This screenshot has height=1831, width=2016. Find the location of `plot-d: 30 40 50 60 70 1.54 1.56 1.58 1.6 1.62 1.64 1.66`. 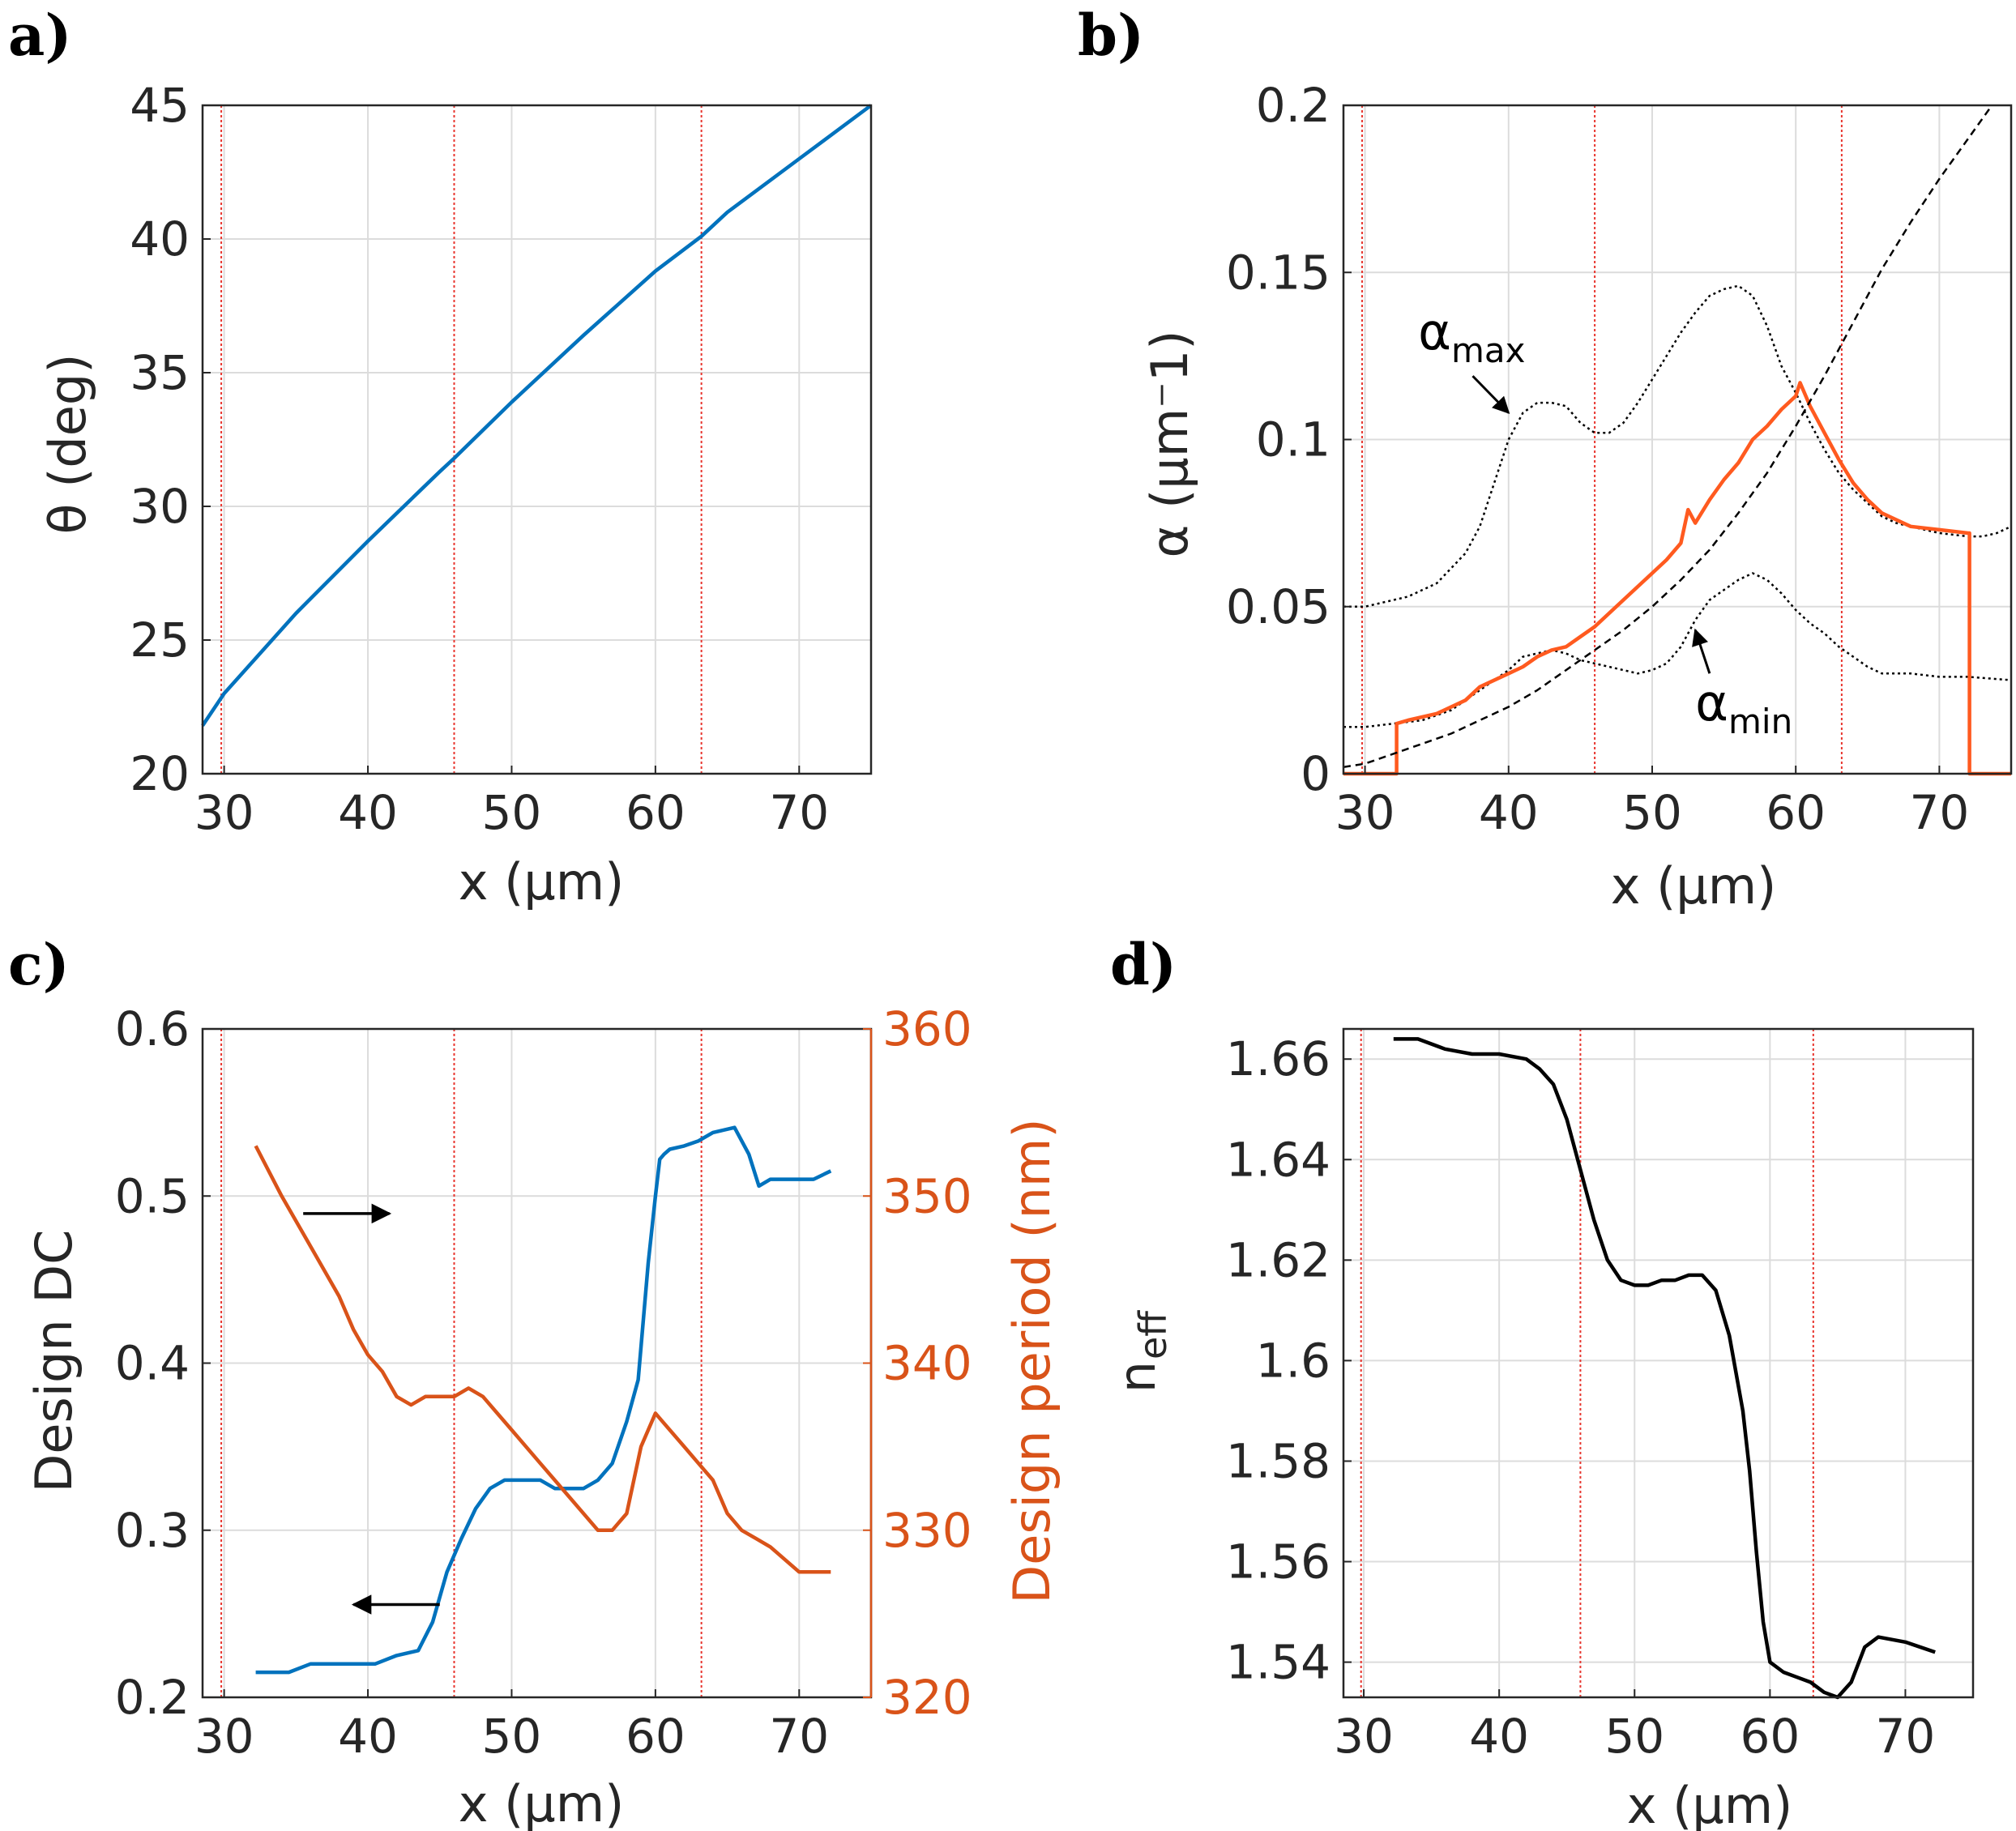

plot-d: 30 40 50 60 70 1.54 1.56 1.58 1.6 1.62 1.64 1.66 is located at coordinates (1600, 1395).